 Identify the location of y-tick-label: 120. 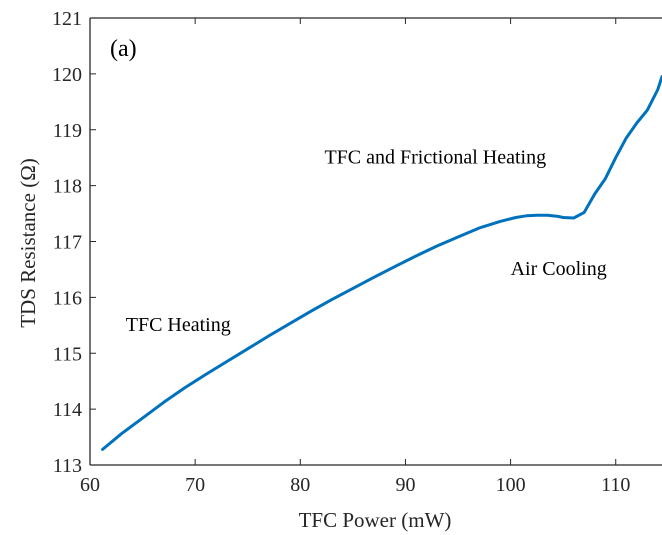
(67, 75).